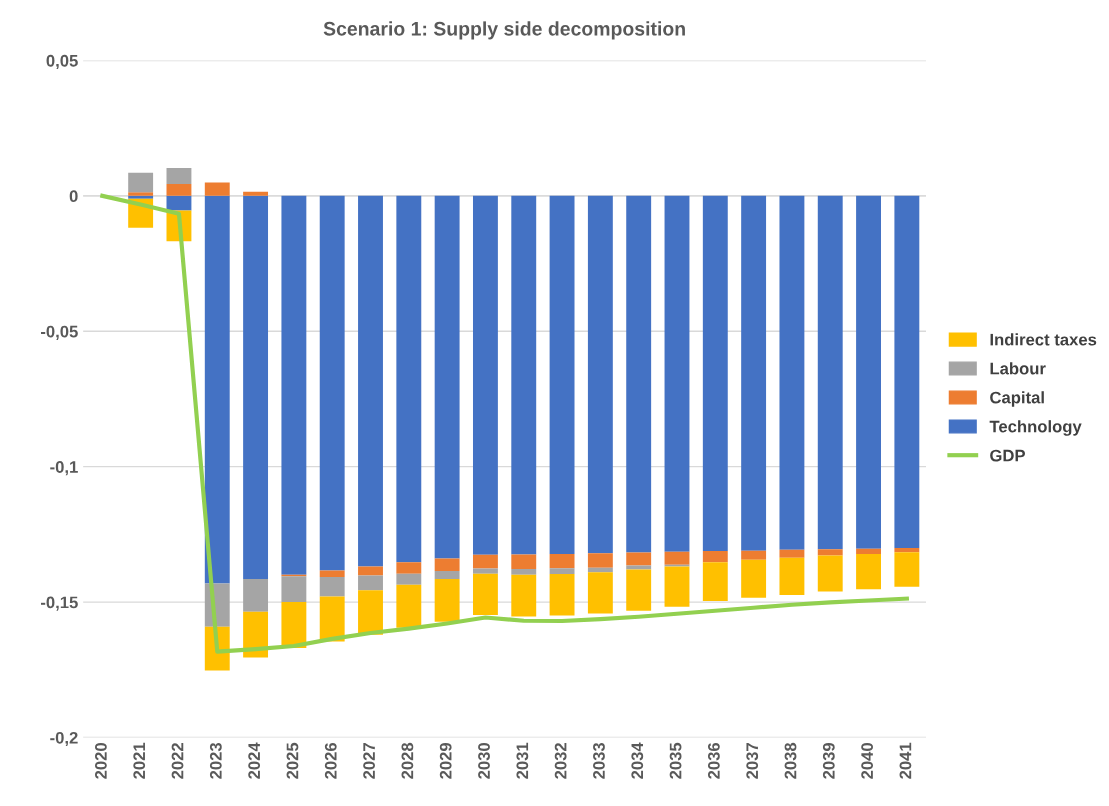 The height and width of the screenshot is (806, 1109). What do you see at coordinates (59, 332) in the screenshot?
I see `y-tick-label: -0,05` at bounding box center [59, 332].